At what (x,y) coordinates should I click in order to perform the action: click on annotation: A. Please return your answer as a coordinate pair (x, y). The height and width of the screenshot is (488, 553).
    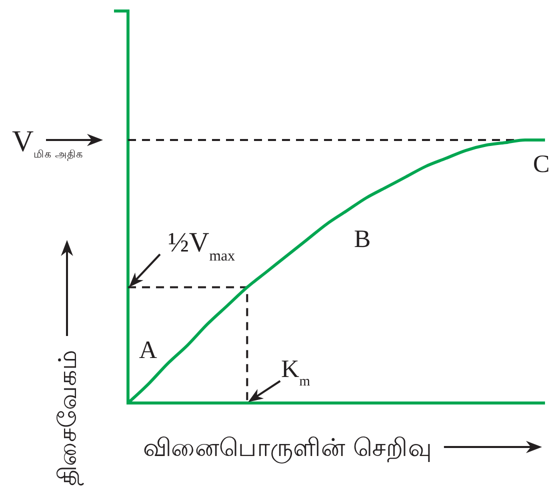
    Looking at the image, I should click on (148, 350).